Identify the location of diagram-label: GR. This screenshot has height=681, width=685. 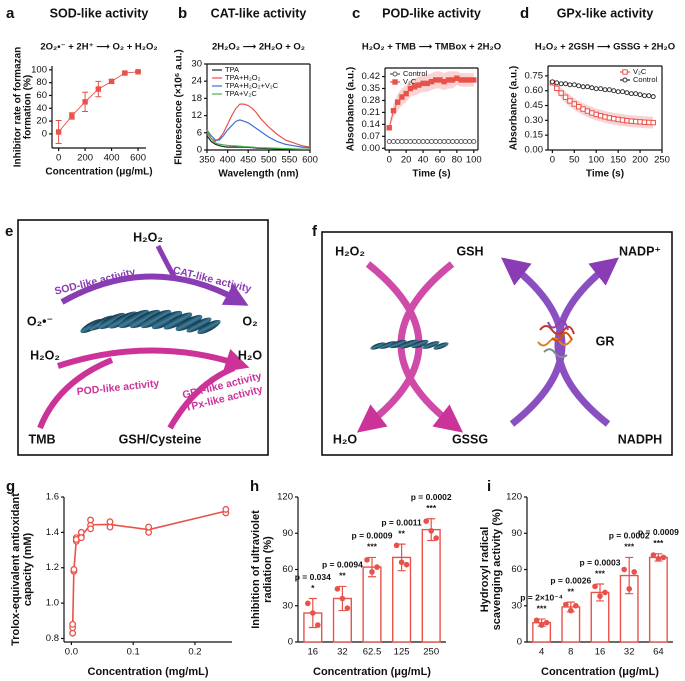
(605, 341).